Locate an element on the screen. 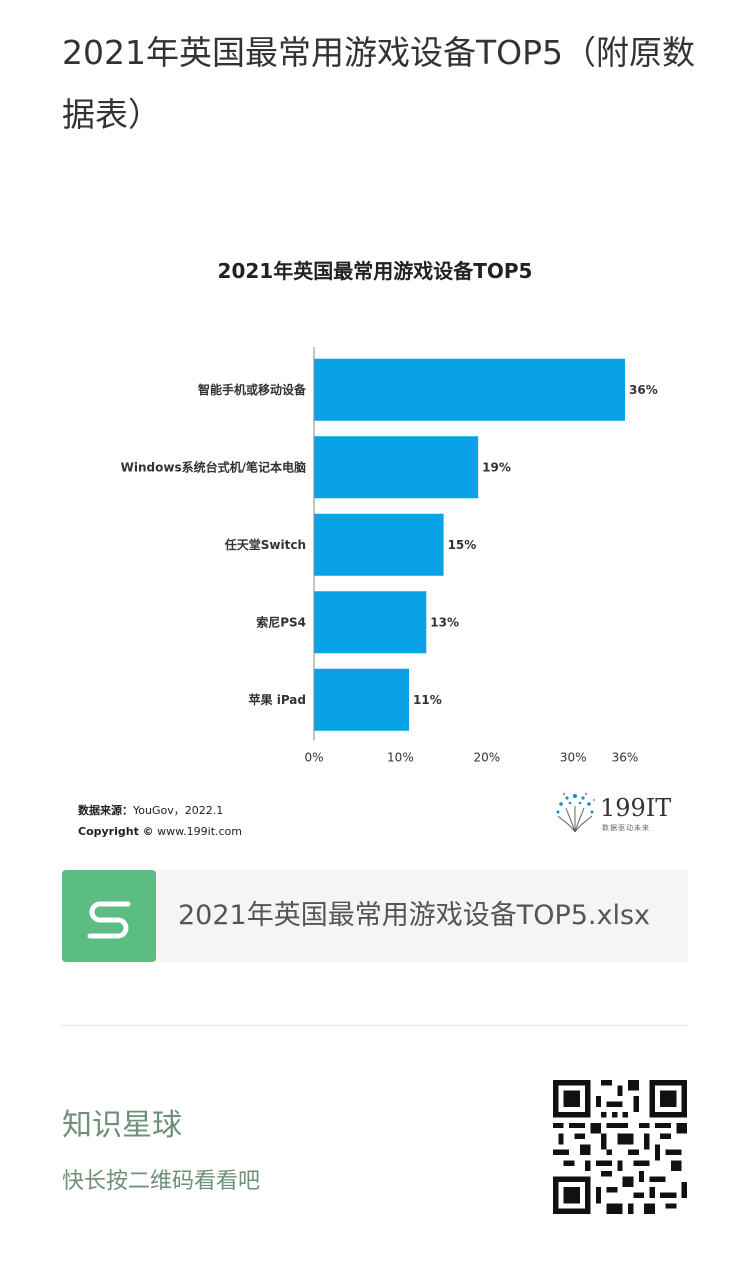 Image resolution: width=750 pixels, height=1265 pixels. attachment-card: 2021年英国最常用游戏设备TOP5.xlsx is located at coordinates (375, 916).